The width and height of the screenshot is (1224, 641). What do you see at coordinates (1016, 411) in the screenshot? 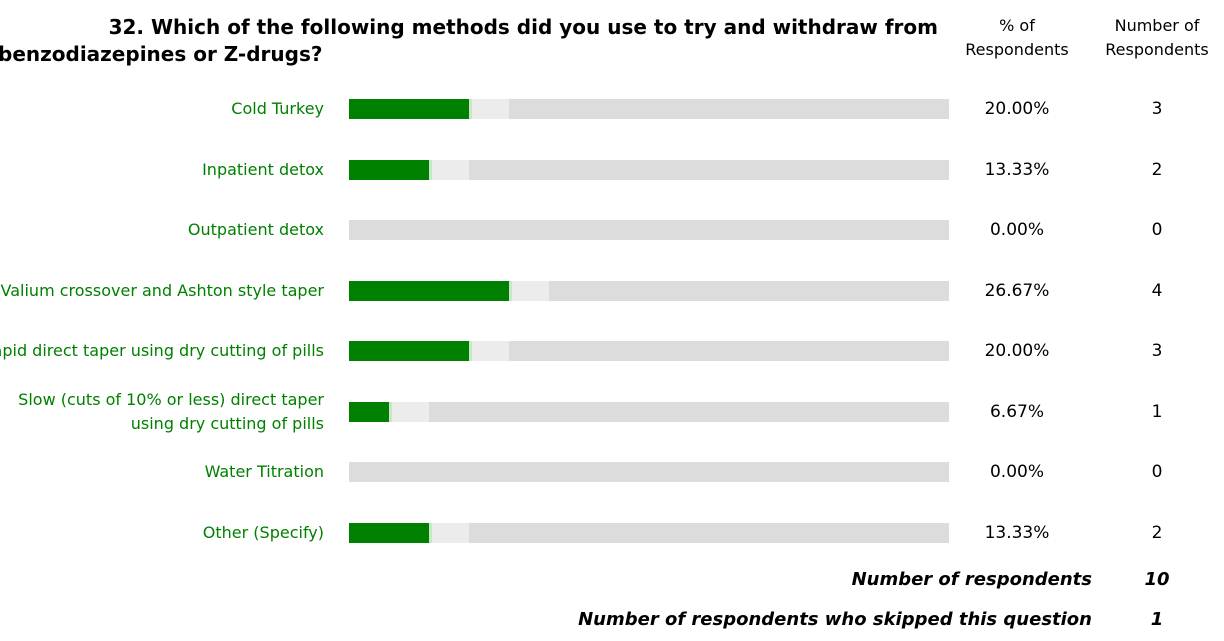
I see `percent-value: 6.67%` at bounding box center [1016, 411].